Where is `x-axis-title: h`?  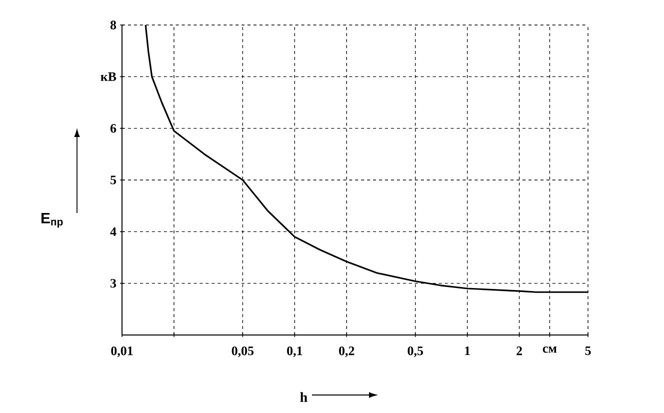
x-axis-title: h is located at coordinates (304, 397).